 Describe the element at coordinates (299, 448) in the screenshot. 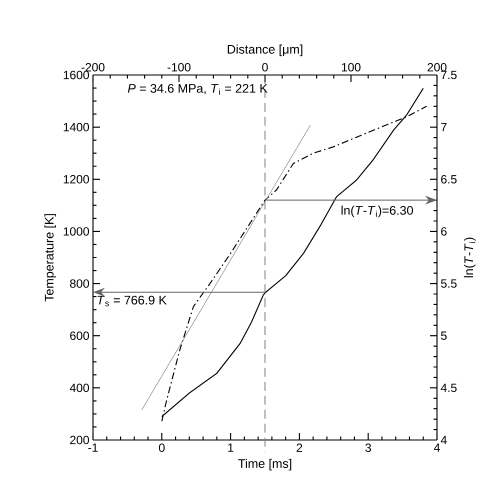

I see `x-tick-label: 2` at that location.